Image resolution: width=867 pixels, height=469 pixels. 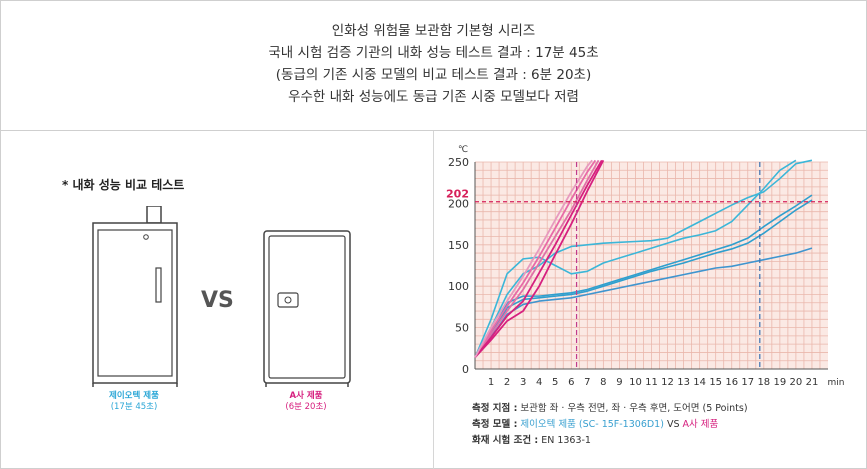 I want to click on header-line-2: 국내 시험 검증 기관의 내화 성능 테스트 결과 : 17분 45초, so click(x=433, y=53).